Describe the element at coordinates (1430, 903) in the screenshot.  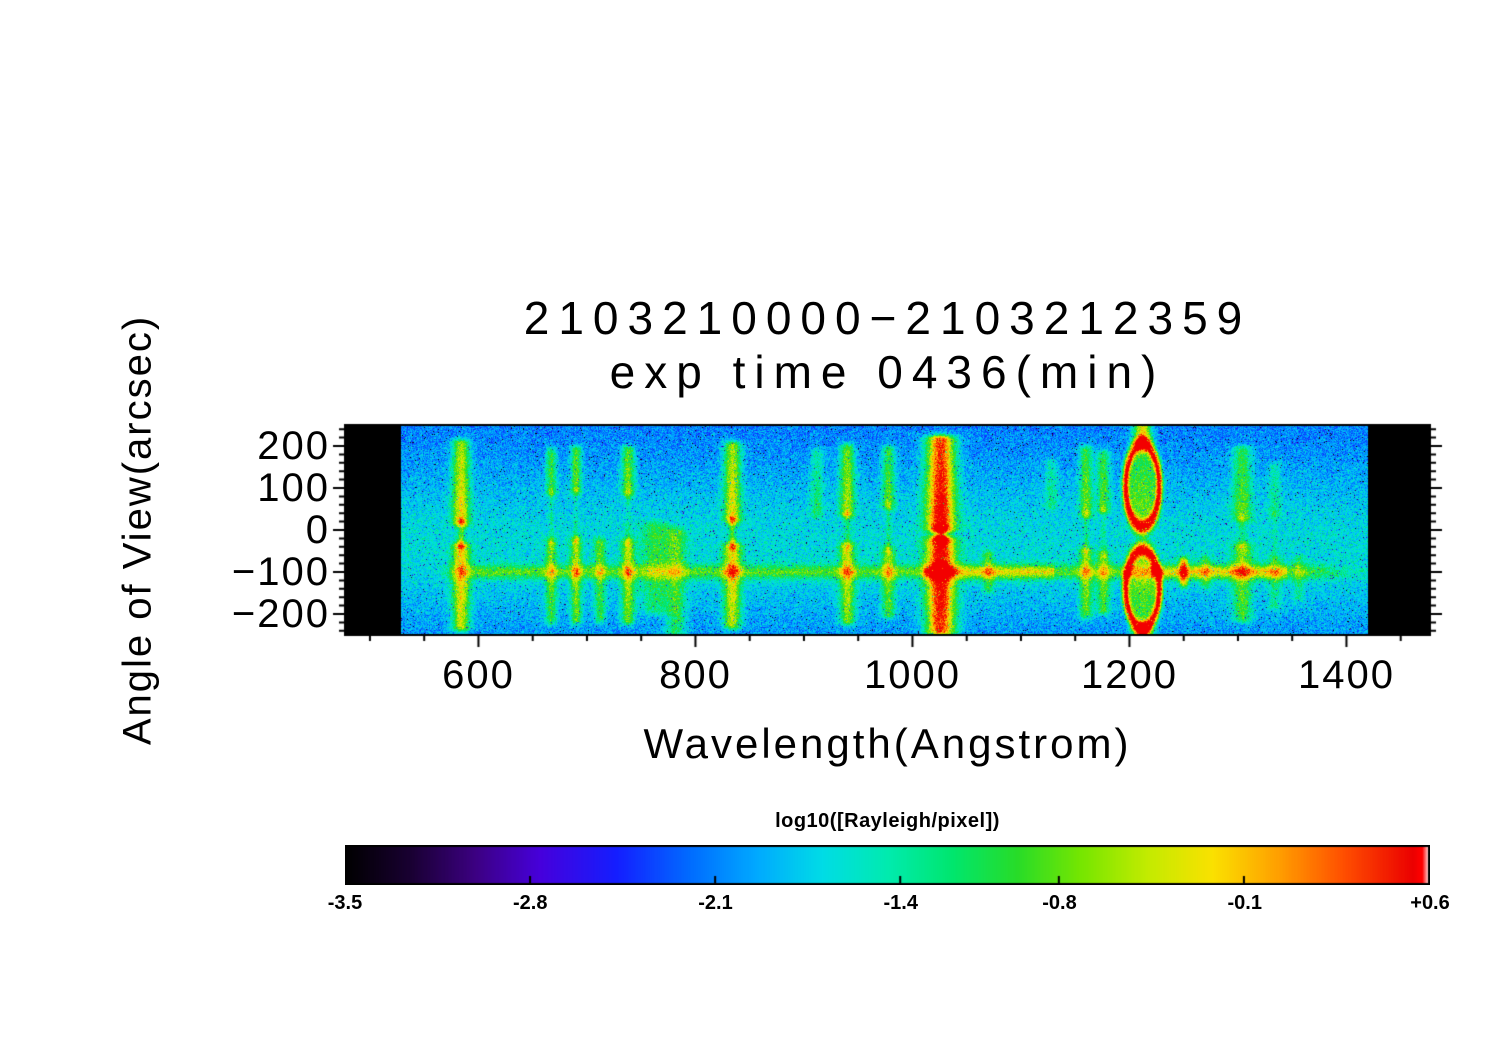
I see `colorbar-tick-label: +0.6` at that location.